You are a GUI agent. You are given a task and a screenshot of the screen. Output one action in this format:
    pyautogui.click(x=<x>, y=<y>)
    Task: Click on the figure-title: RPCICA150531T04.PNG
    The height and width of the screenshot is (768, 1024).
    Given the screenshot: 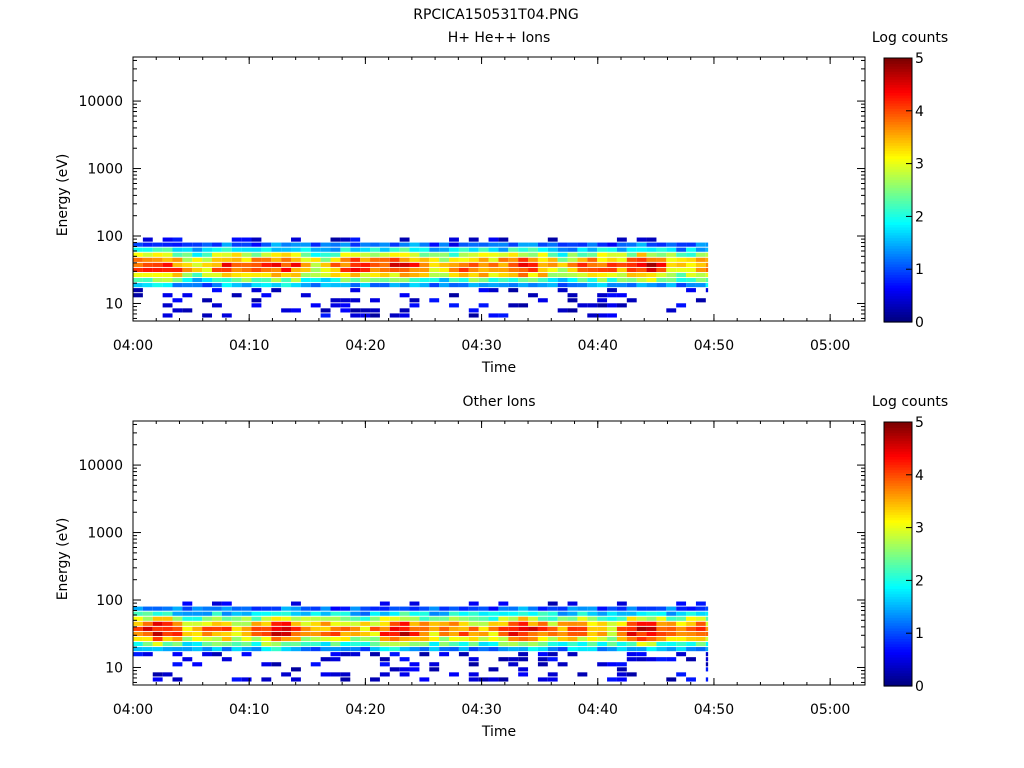 What is the action you would take?
    pyautogui.click(x=495, y=15)
    